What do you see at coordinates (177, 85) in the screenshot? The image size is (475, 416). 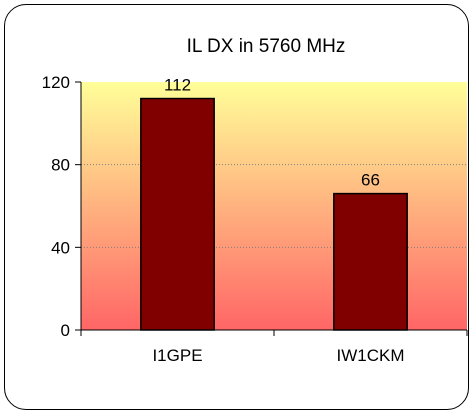 I see `data-label: 112` at bounding box center [177, 85].